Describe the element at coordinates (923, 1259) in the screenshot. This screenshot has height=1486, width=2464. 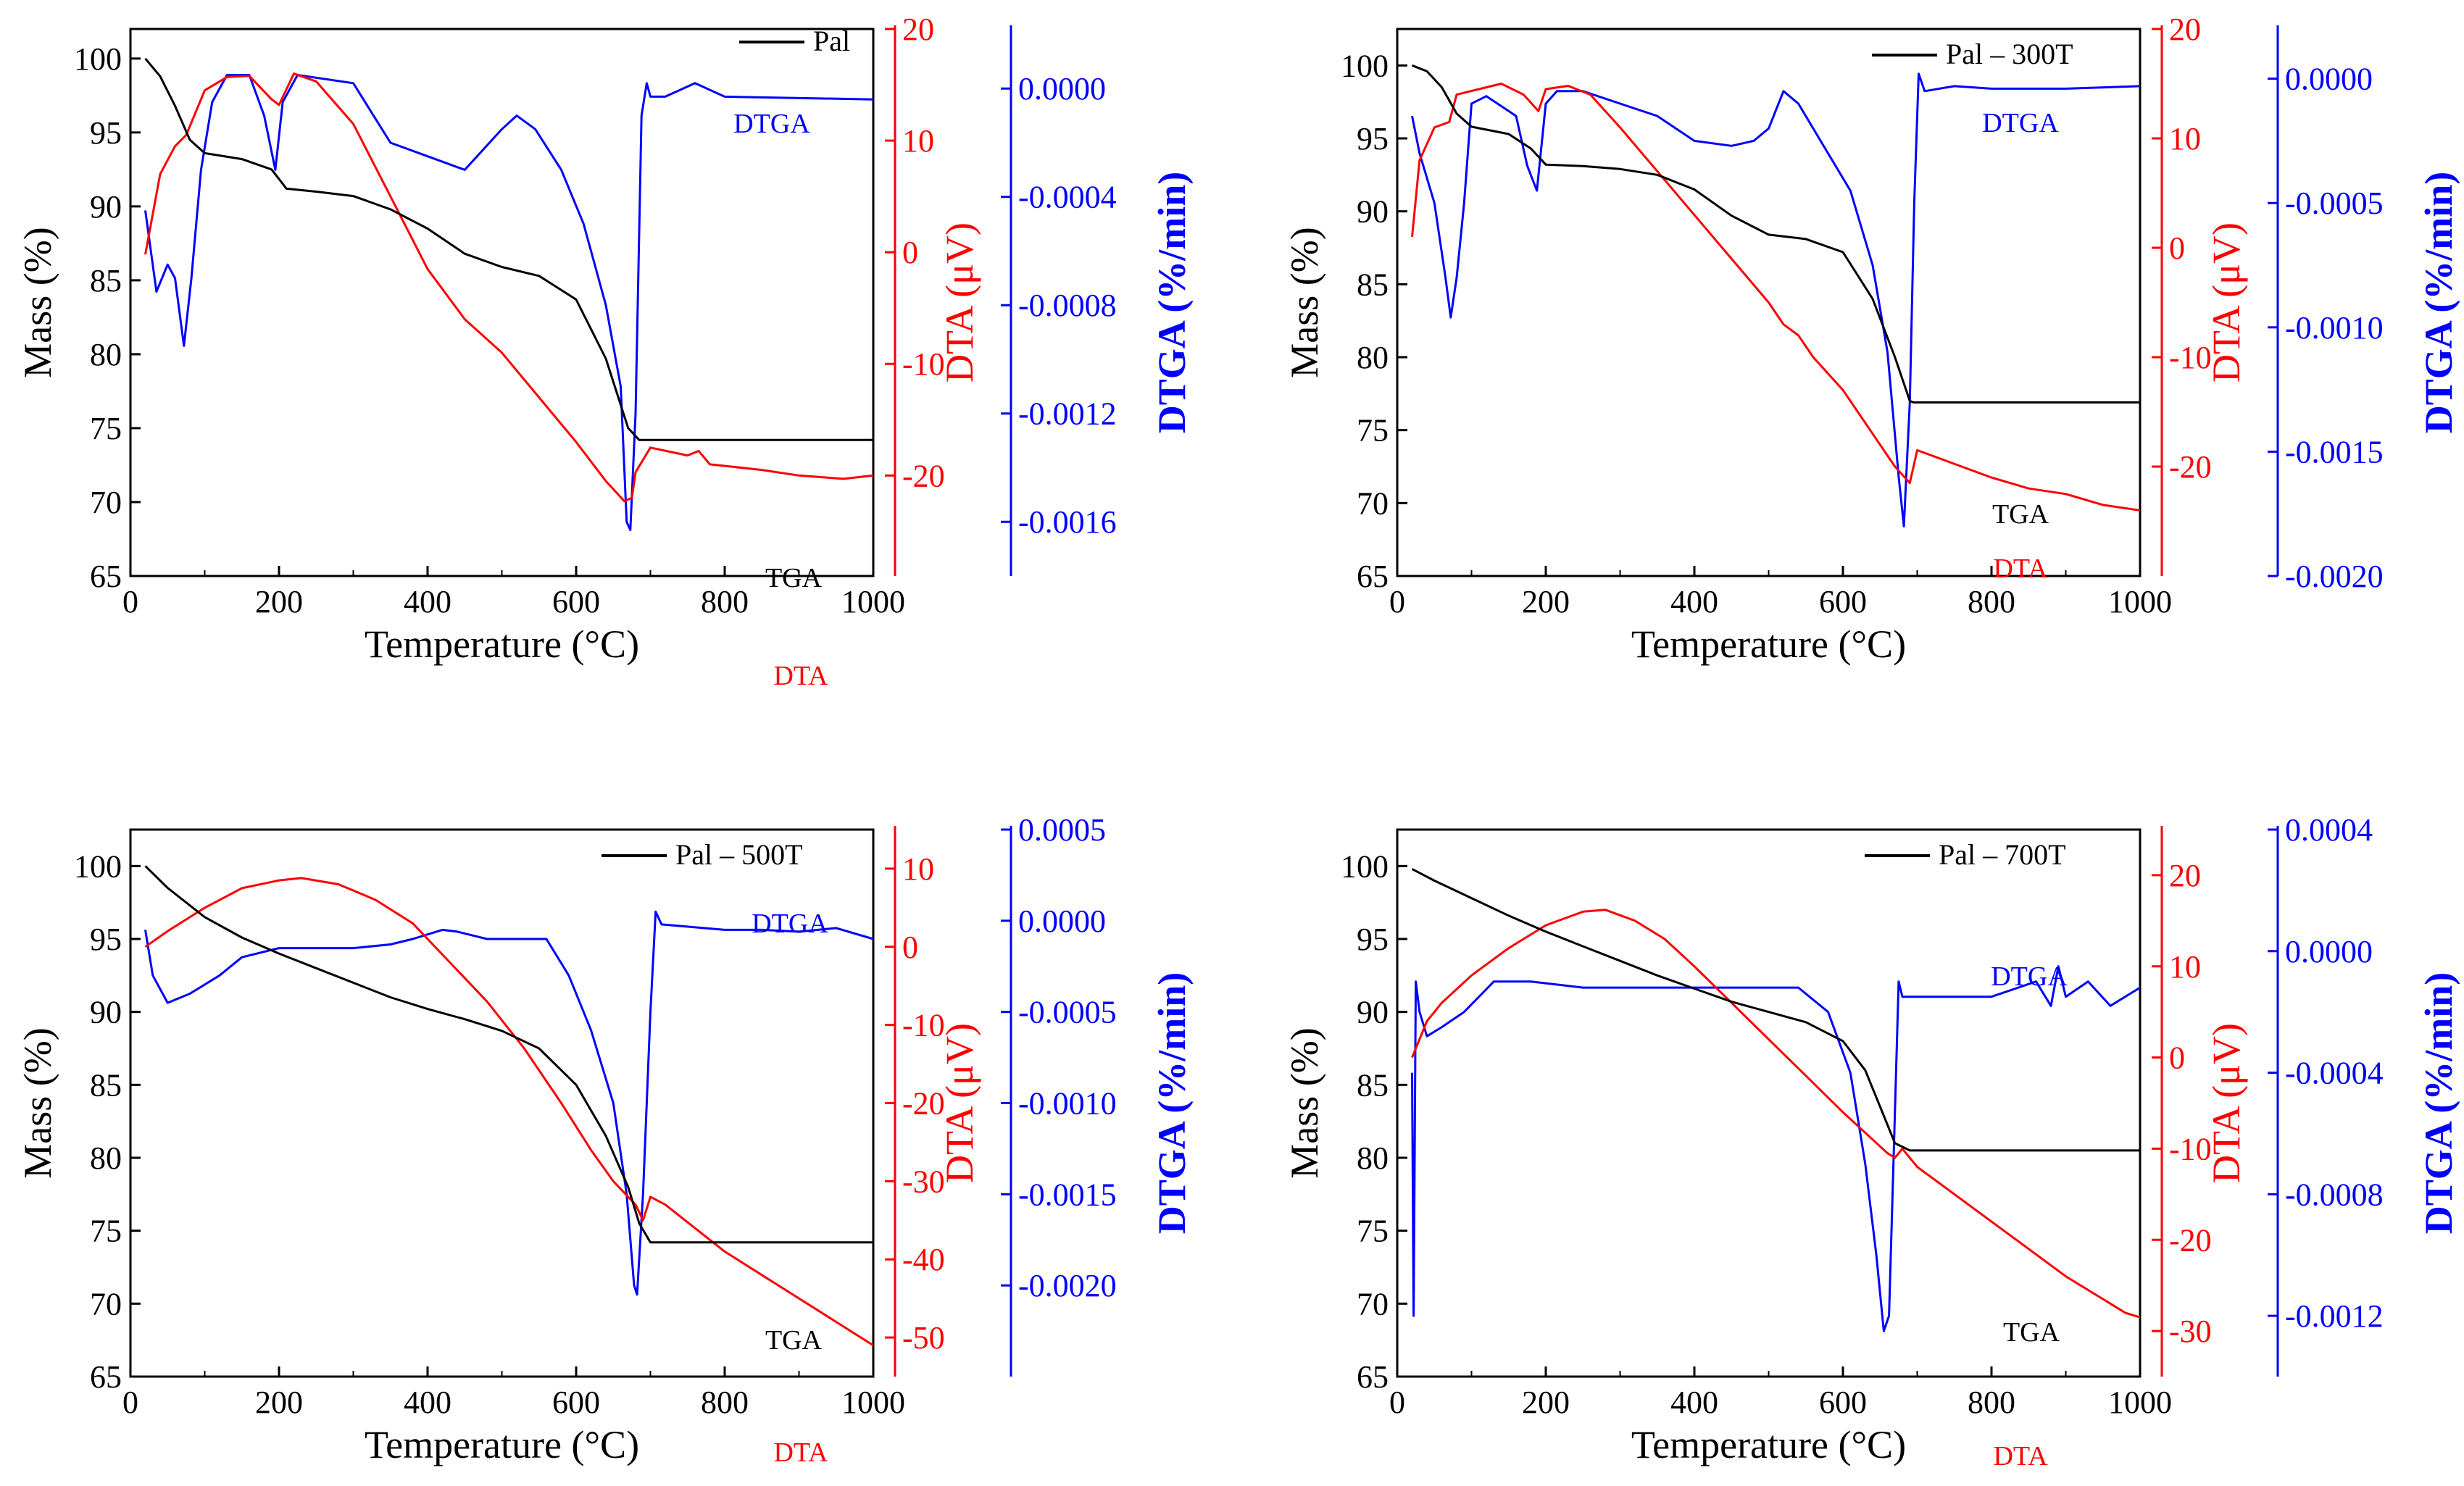
I see `dta-tick-label: -40` at that location.